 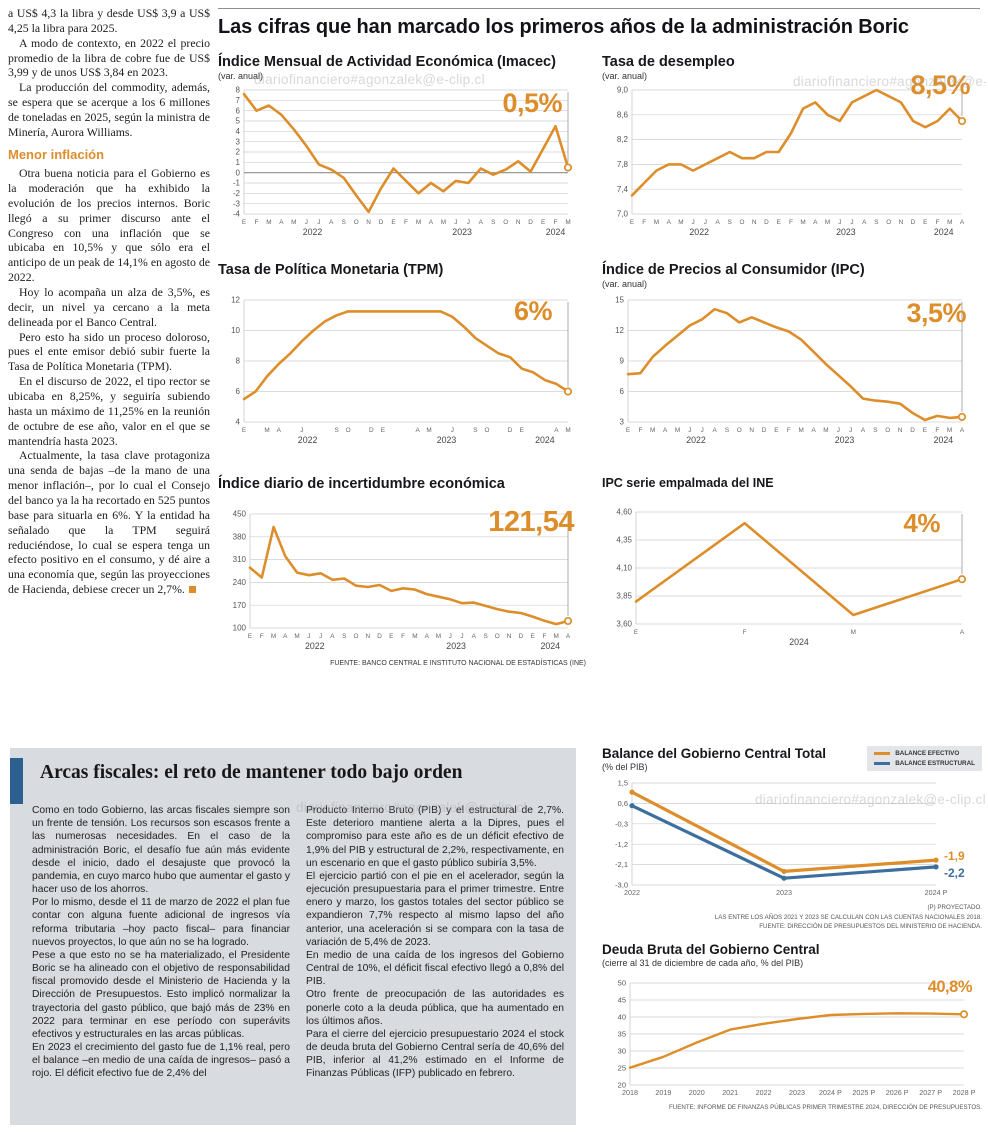 I want to click on imacec-callout: 0,5%, so click(x=532, y=103).